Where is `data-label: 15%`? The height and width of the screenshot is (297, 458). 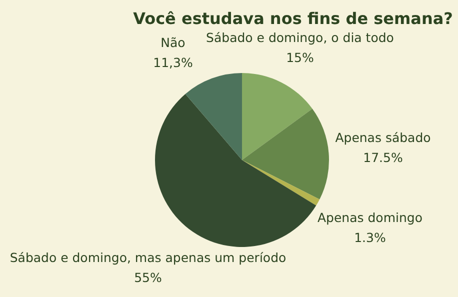 data-label: 15% is located at coordinates (300, 57).